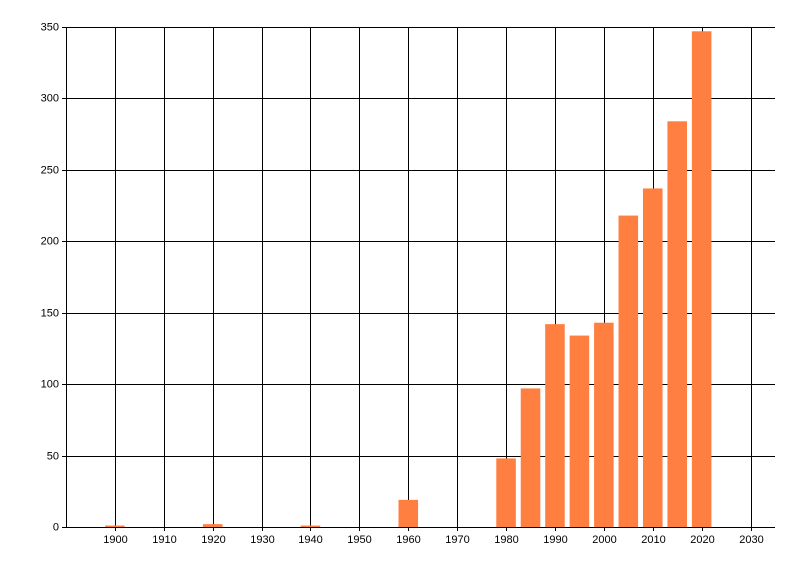 Image resolution: width=800 pixels, height=576 pixels. What do you see at coordinates (359, 540) in the screenshot?
I see `x-tick-label: 1950` at bounding box center [359, 540].